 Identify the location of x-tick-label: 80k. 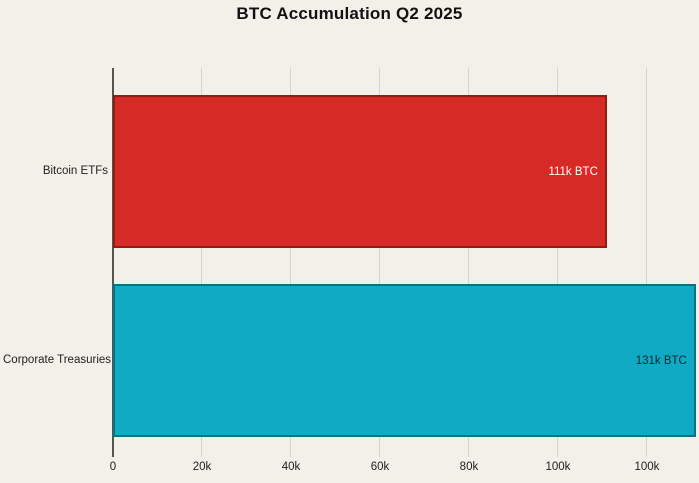
(469, 467).